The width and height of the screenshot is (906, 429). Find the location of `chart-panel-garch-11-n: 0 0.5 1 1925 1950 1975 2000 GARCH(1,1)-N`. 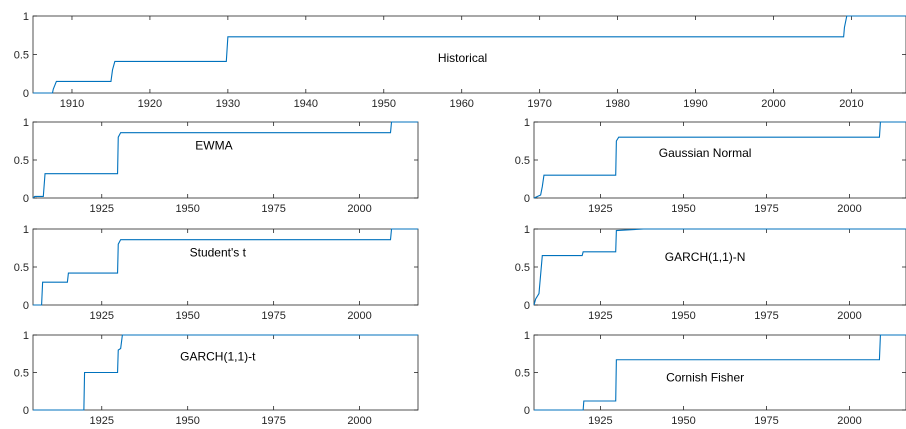

chart-panel-garch-11-n: 0 0.5 1 1925 1950 1975 2000 GARCH(1,1)-N is located at coordinates (710, 273).